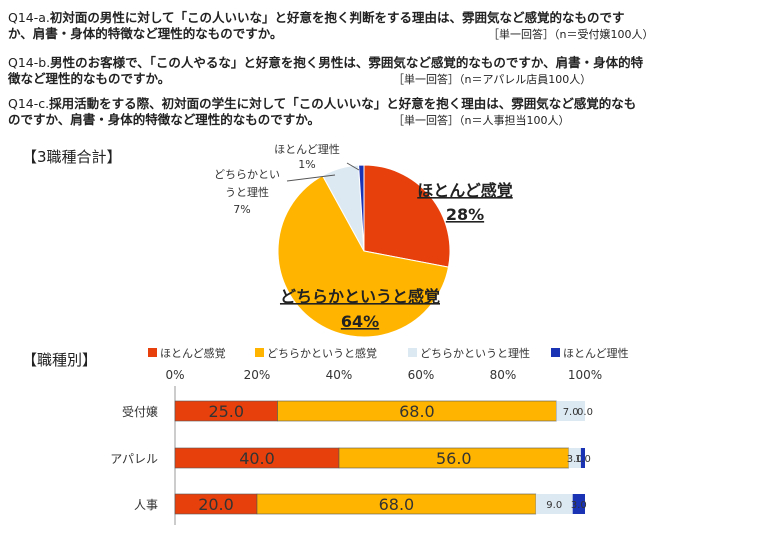 The height and width of the screenshot is (539, 779). Describe the element at coordinates (492, 79) in the screenshot. I see `question-meta: ［単一回答］（n＝アパレル店員100人）` at that location.